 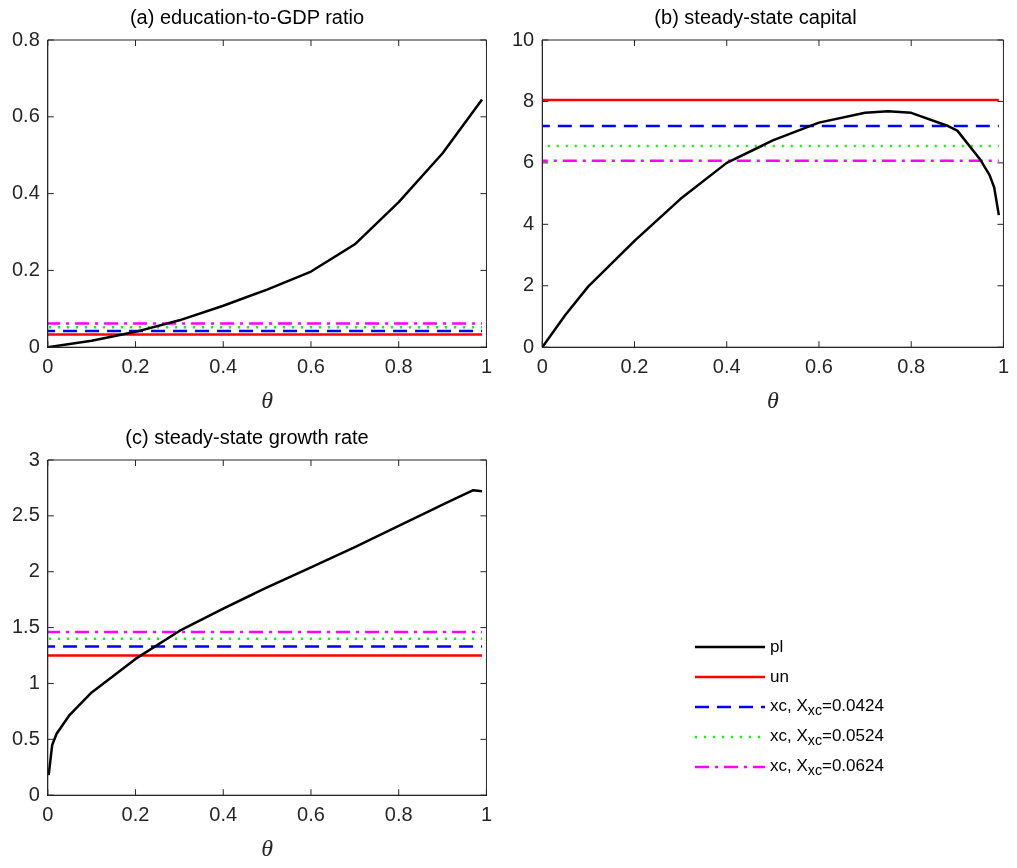 What do you see at coordinates (34, 458) in the screenshot?
I see `y-tick-label: 3` at bounding box center [34, 458].